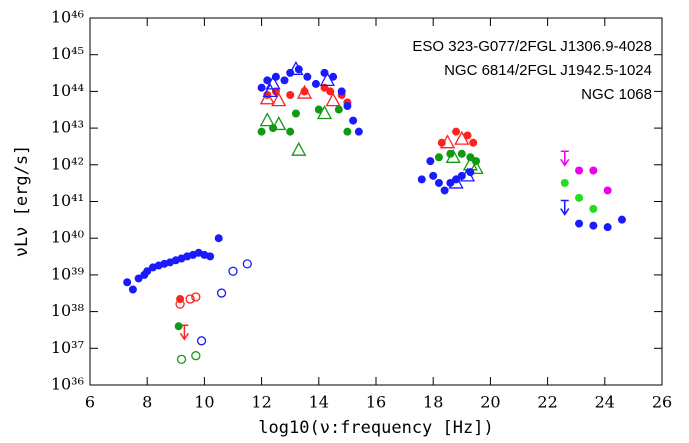 The image size is (689, 443). Describe the element at coordinates (67, 53) in the screenshot. I see `y-tick-label: 10⁴⁵` at that location.